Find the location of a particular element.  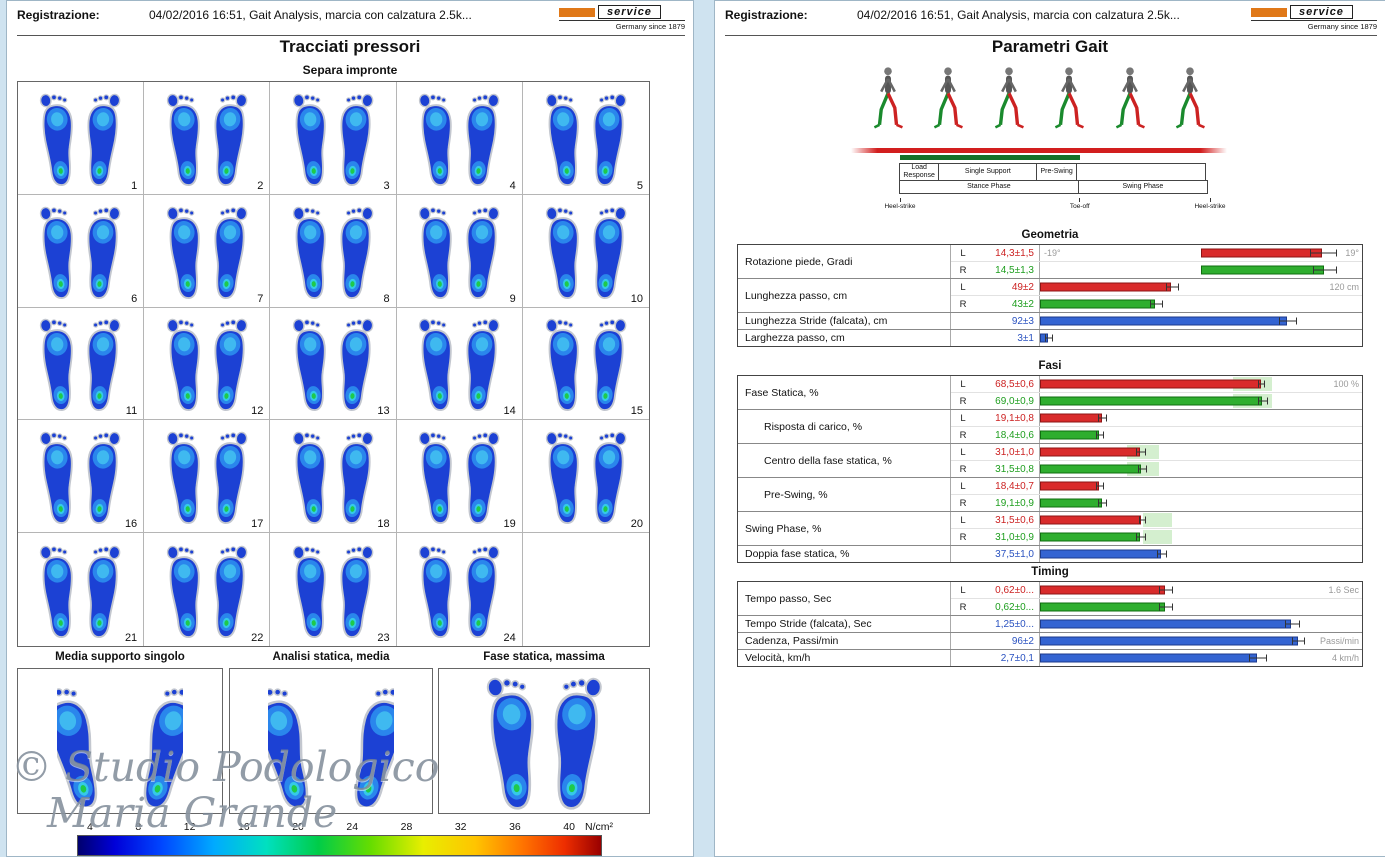

footprint-number: 12 is located at coordinates (257, 411).